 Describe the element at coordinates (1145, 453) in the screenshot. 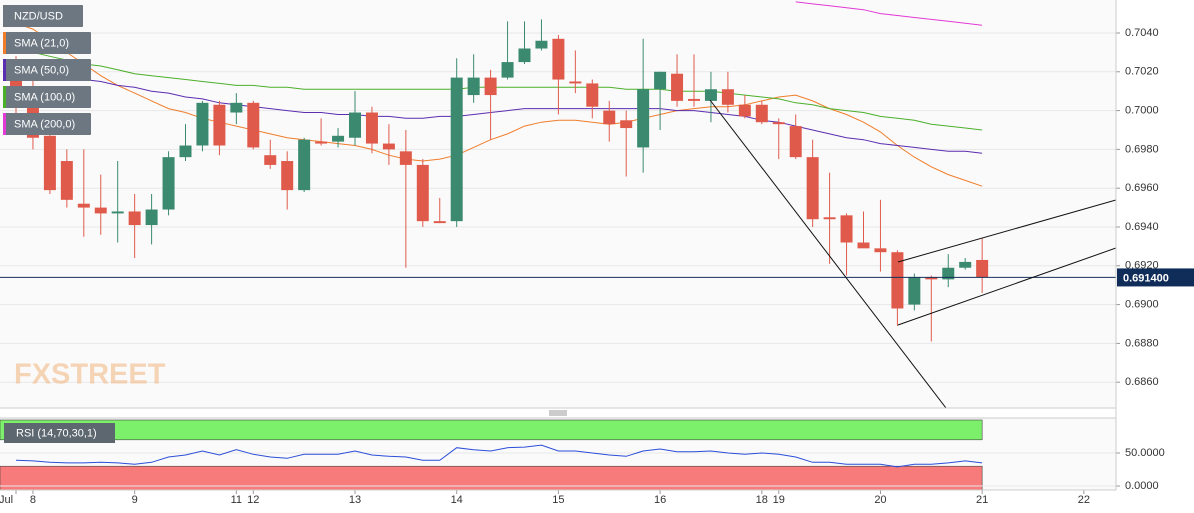

I see `y-tick-label: 50.0000` at that location.